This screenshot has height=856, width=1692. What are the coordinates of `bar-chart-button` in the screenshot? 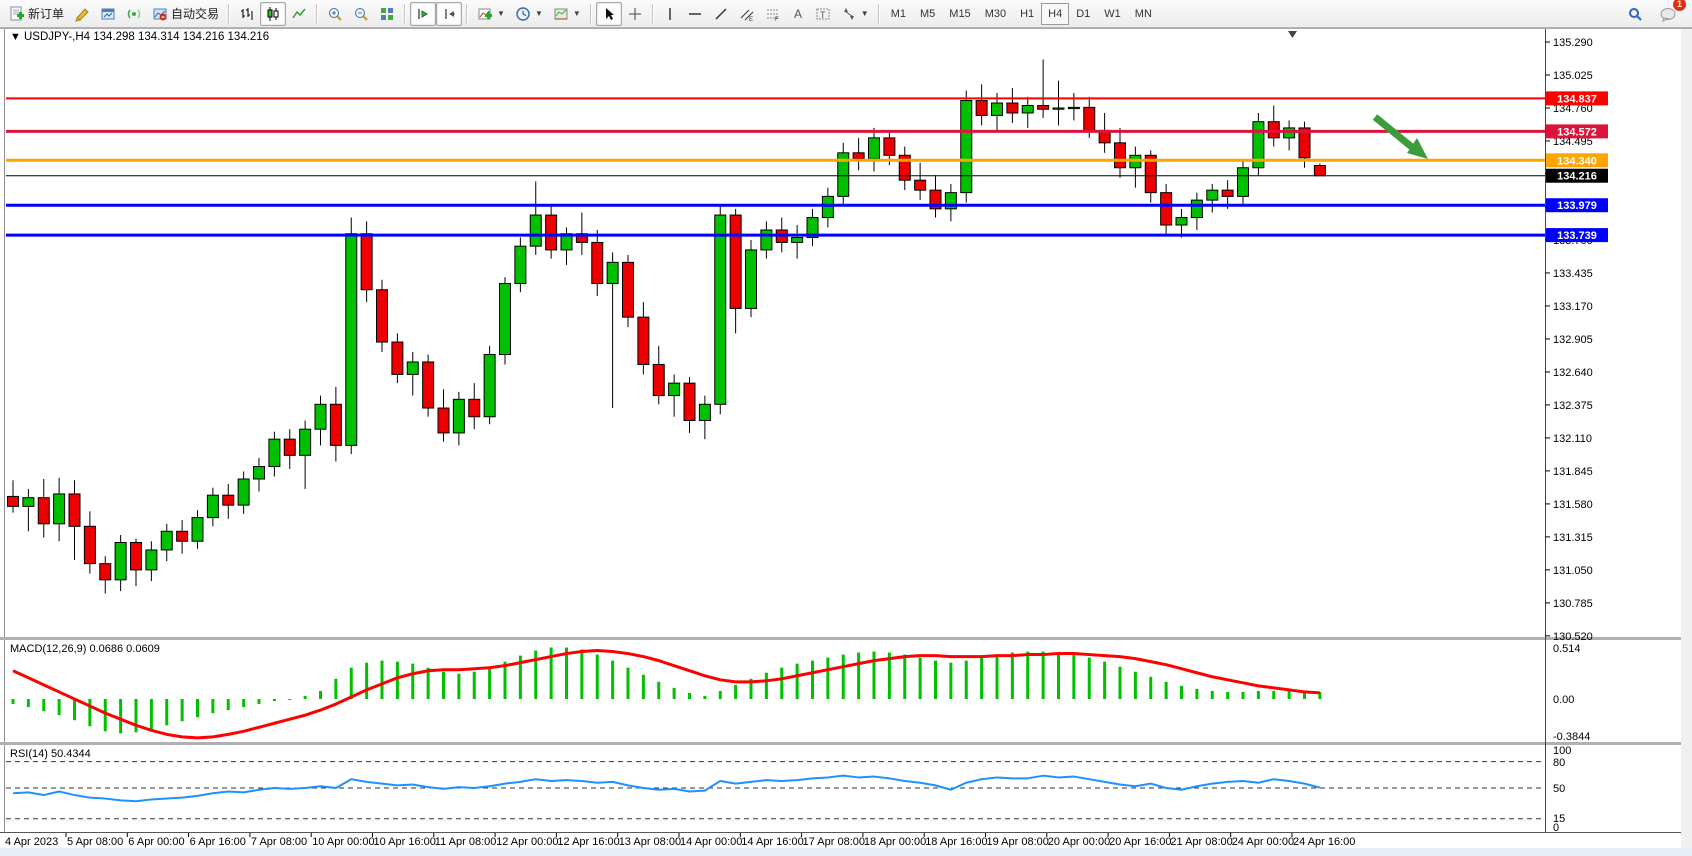 It's located at (247, 14).